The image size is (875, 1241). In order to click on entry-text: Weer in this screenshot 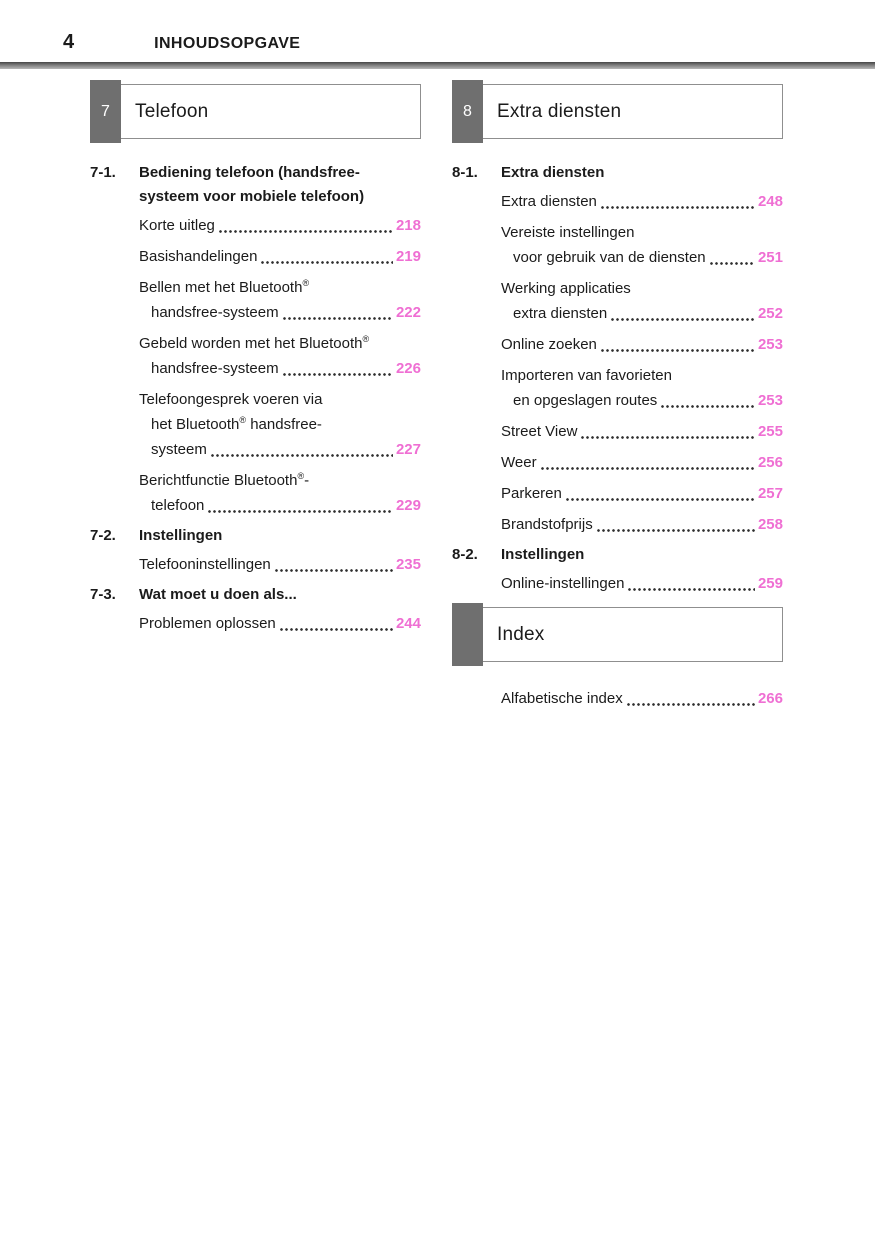, I will do `click(519, 462)`.